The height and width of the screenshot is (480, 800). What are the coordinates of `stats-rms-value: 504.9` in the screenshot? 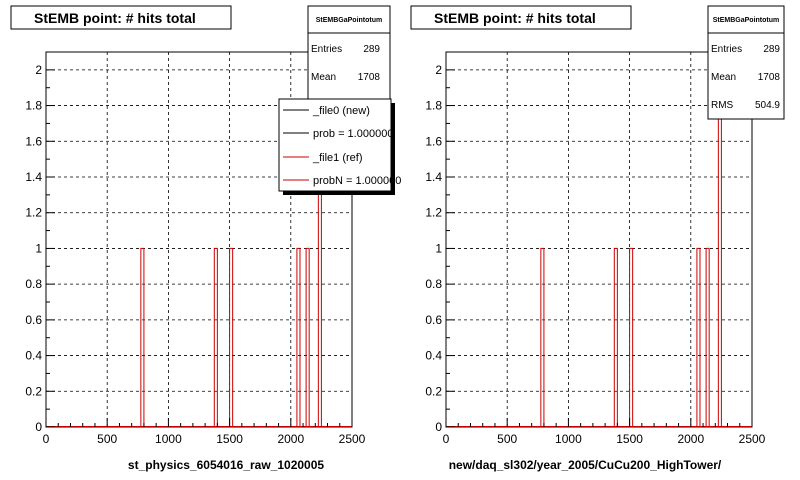 It's located at (767, 105).